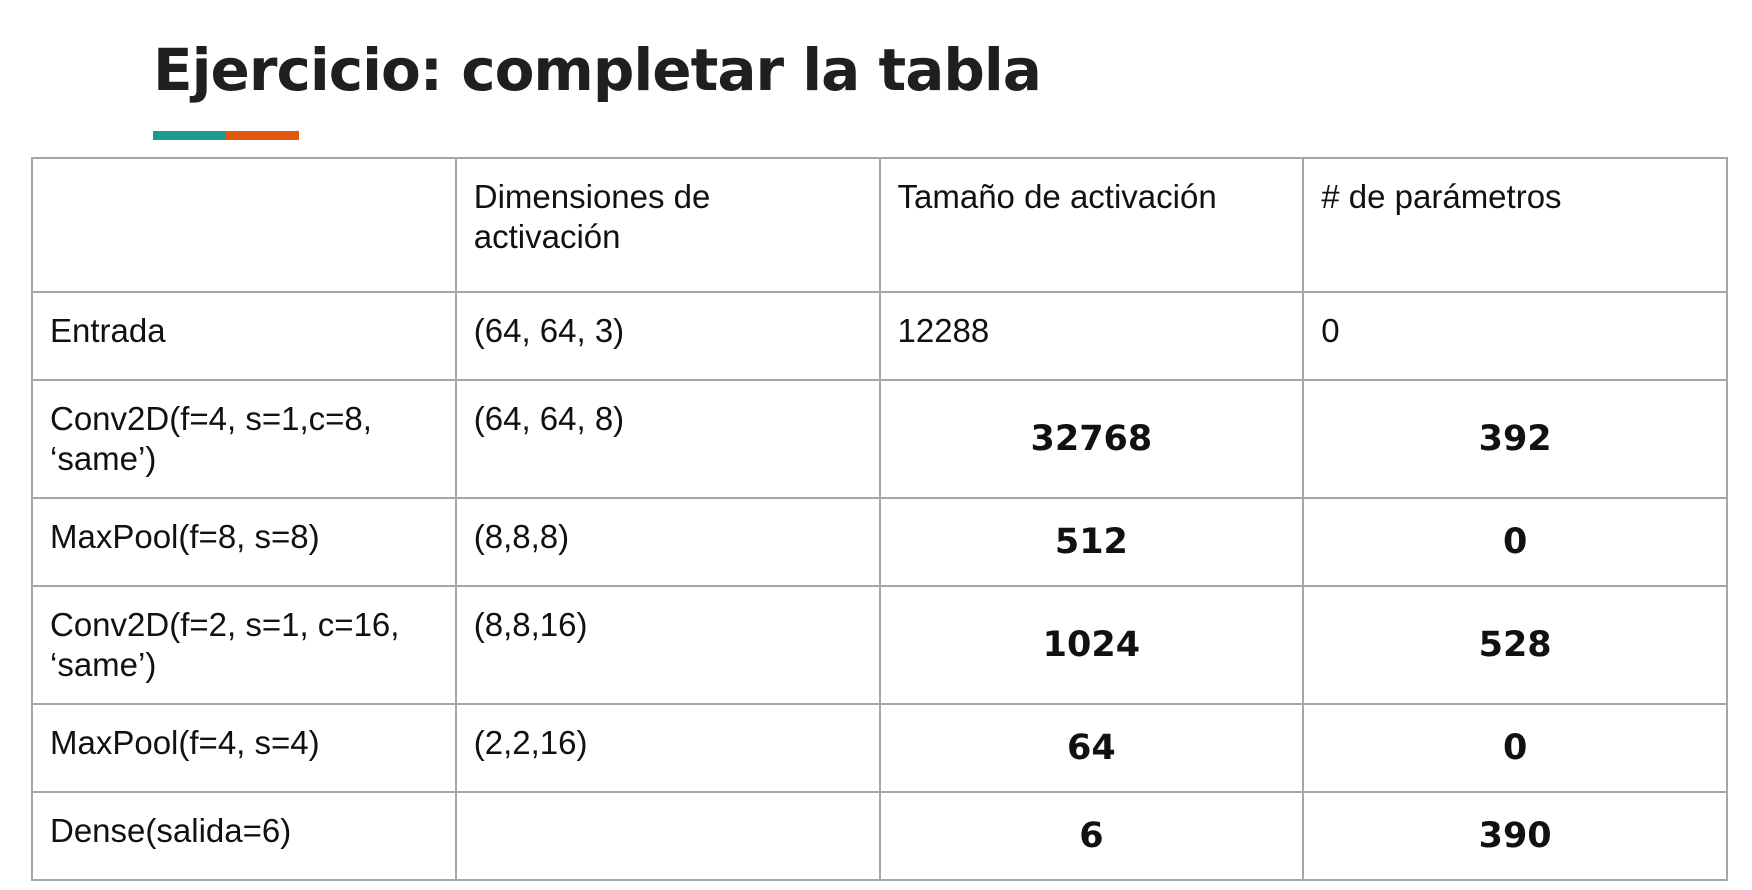 The image size is (1752, 890). What do you see at coordinates (244, 645) in the screenshot?
I see `layer-cell: Conv2D(f=2, s=1, c=16, ‘same’)` at bounding box center [244, 645].